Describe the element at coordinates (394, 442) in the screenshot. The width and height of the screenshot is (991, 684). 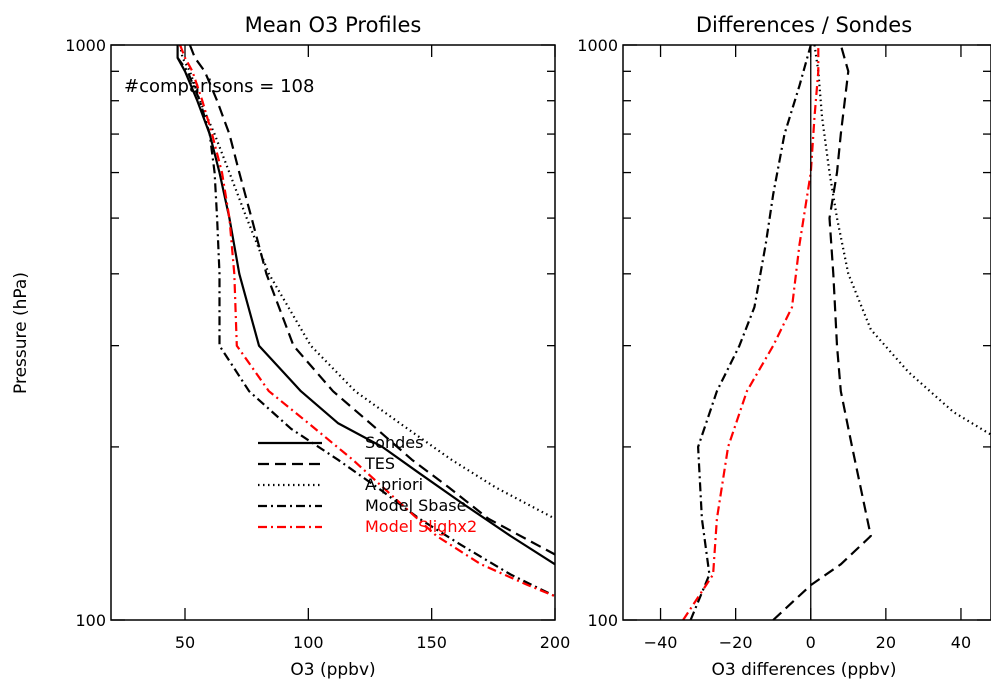
I see `legend-label-sondes: Sondes` at that location.